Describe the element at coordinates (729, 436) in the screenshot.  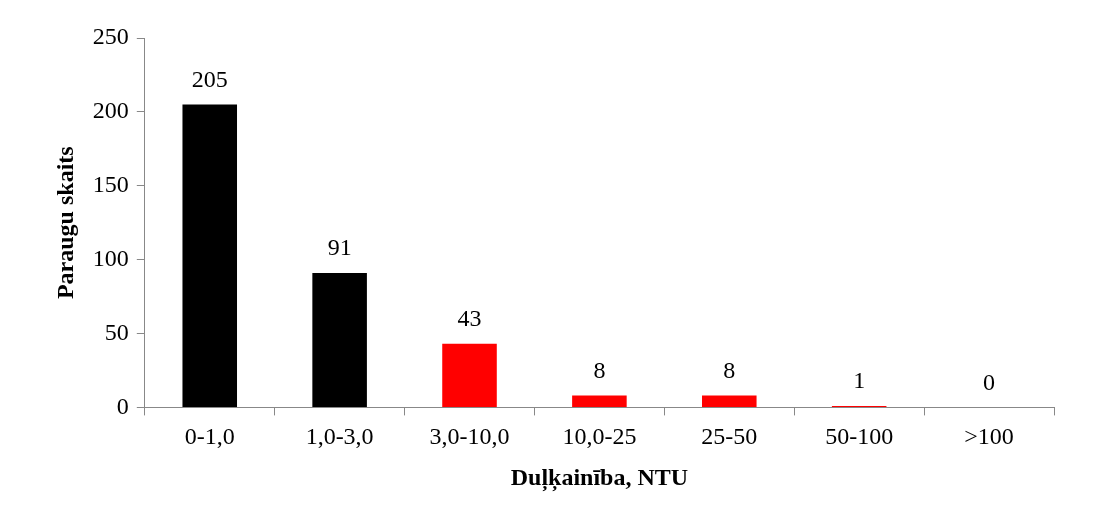
I see `x-tick-label: 25-50` at that location.